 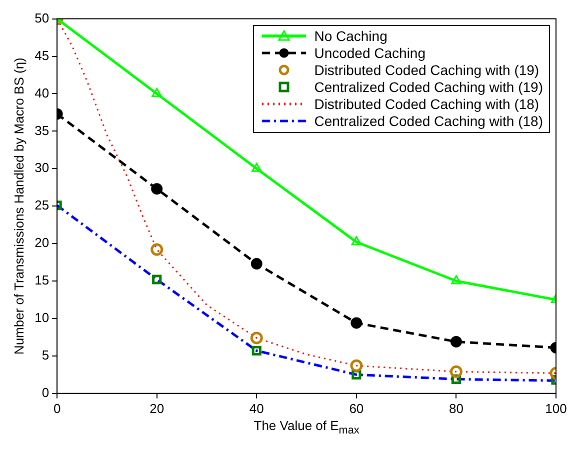 What do you see at coordinates (556, 408) in the screenshot?
I see `x-tick-label: 100` at bounding box center [556, 408].